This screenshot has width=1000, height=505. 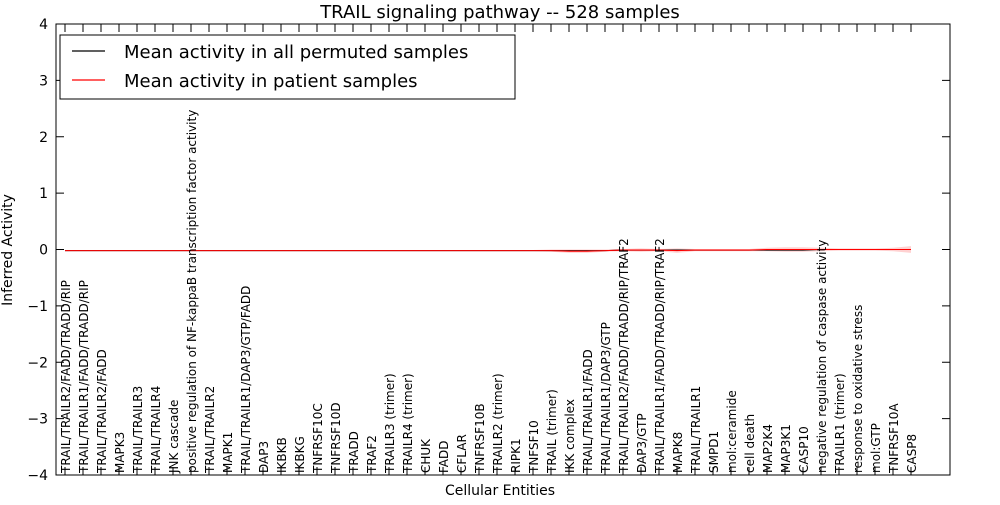 I want to click on y-tick-label: −3, so click(x=37, y=420).